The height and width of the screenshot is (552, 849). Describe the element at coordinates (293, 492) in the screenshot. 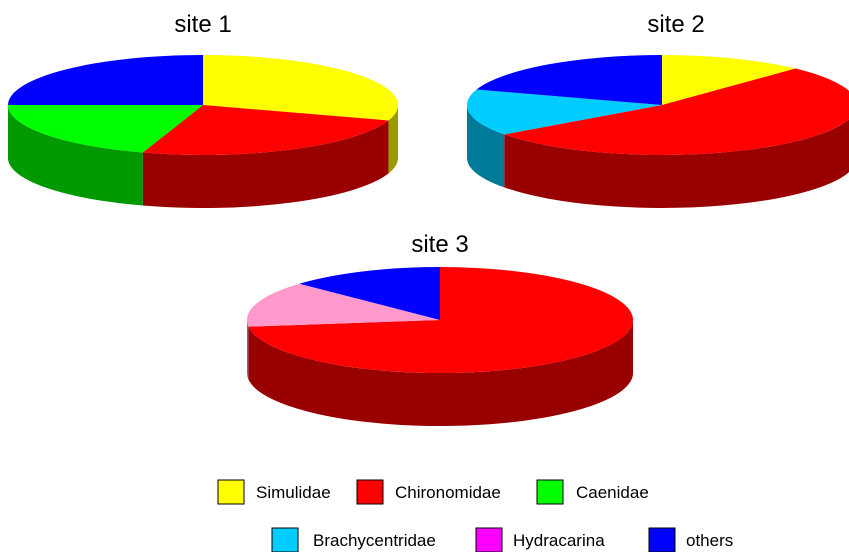

I see `legend-label-simulidae: Simulidae` at that location.